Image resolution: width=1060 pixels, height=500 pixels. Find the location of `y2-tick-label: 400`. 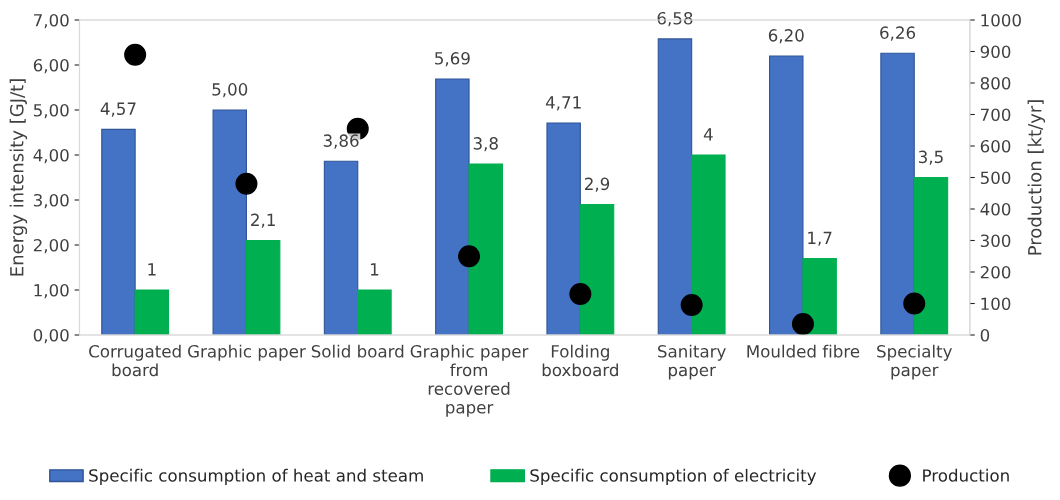

y2-tick-label: 400 is located at coordinates (995, 209).